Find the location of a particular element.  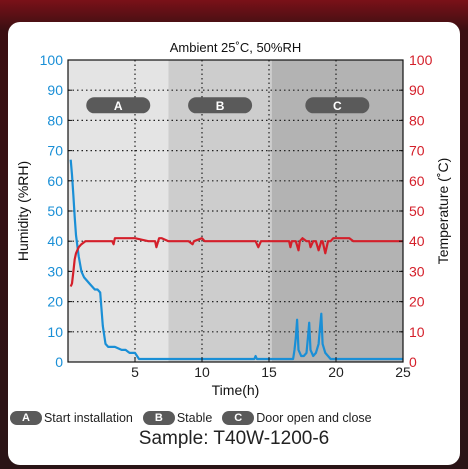

x-tick-label: 15 is located at coordinates (269, 372).